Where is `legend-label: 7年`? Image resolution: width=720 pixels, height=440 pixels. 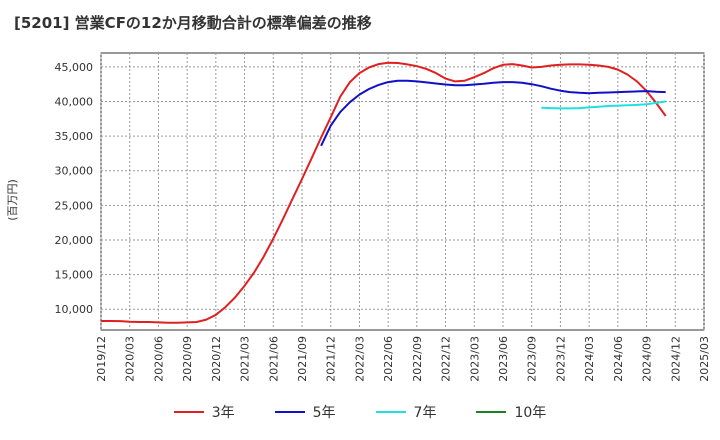 legend-label: 7年 is located at coordinates (425, 413).